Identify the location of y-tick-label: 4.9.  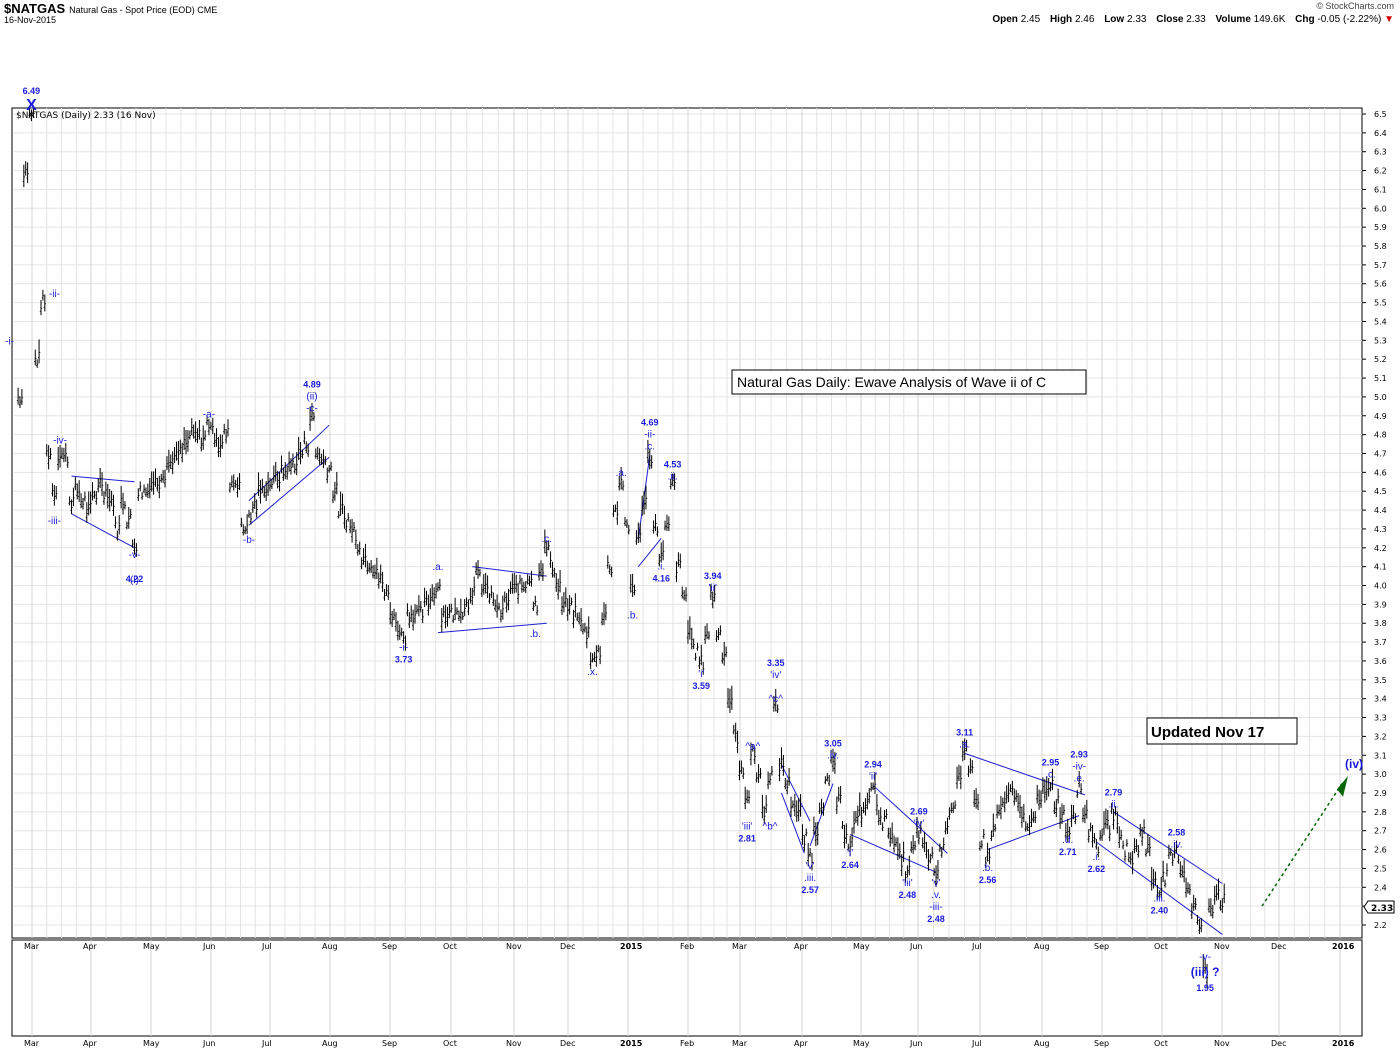
(1380, 416).